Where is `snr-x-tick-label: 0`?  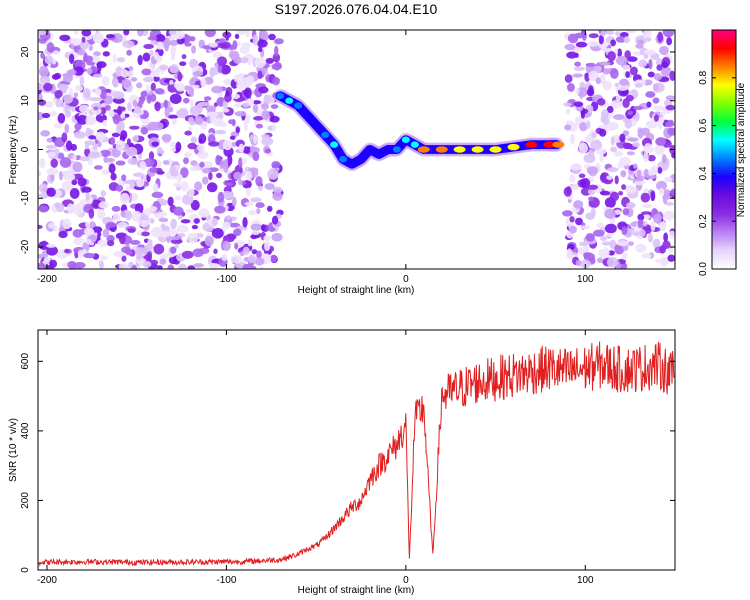 snr-x-tick-label: 0 is located at coordinates (406, 580).